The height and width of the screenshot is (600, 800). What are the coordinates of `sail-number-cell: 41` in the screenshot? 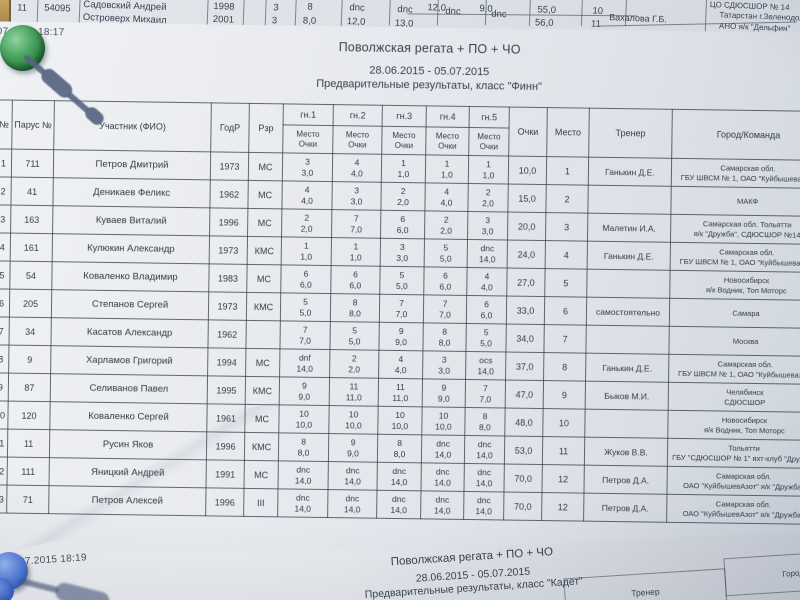 It's located at (32, 191).